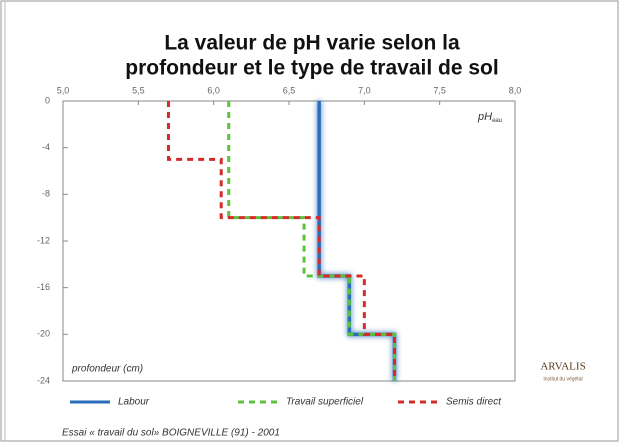 The height and width of the screenshot is (442, 619). What do you see at coordinates (289, 90) in the screenshot?
I see `x-tick-label: 6,5` at bounding box center [289, 90].